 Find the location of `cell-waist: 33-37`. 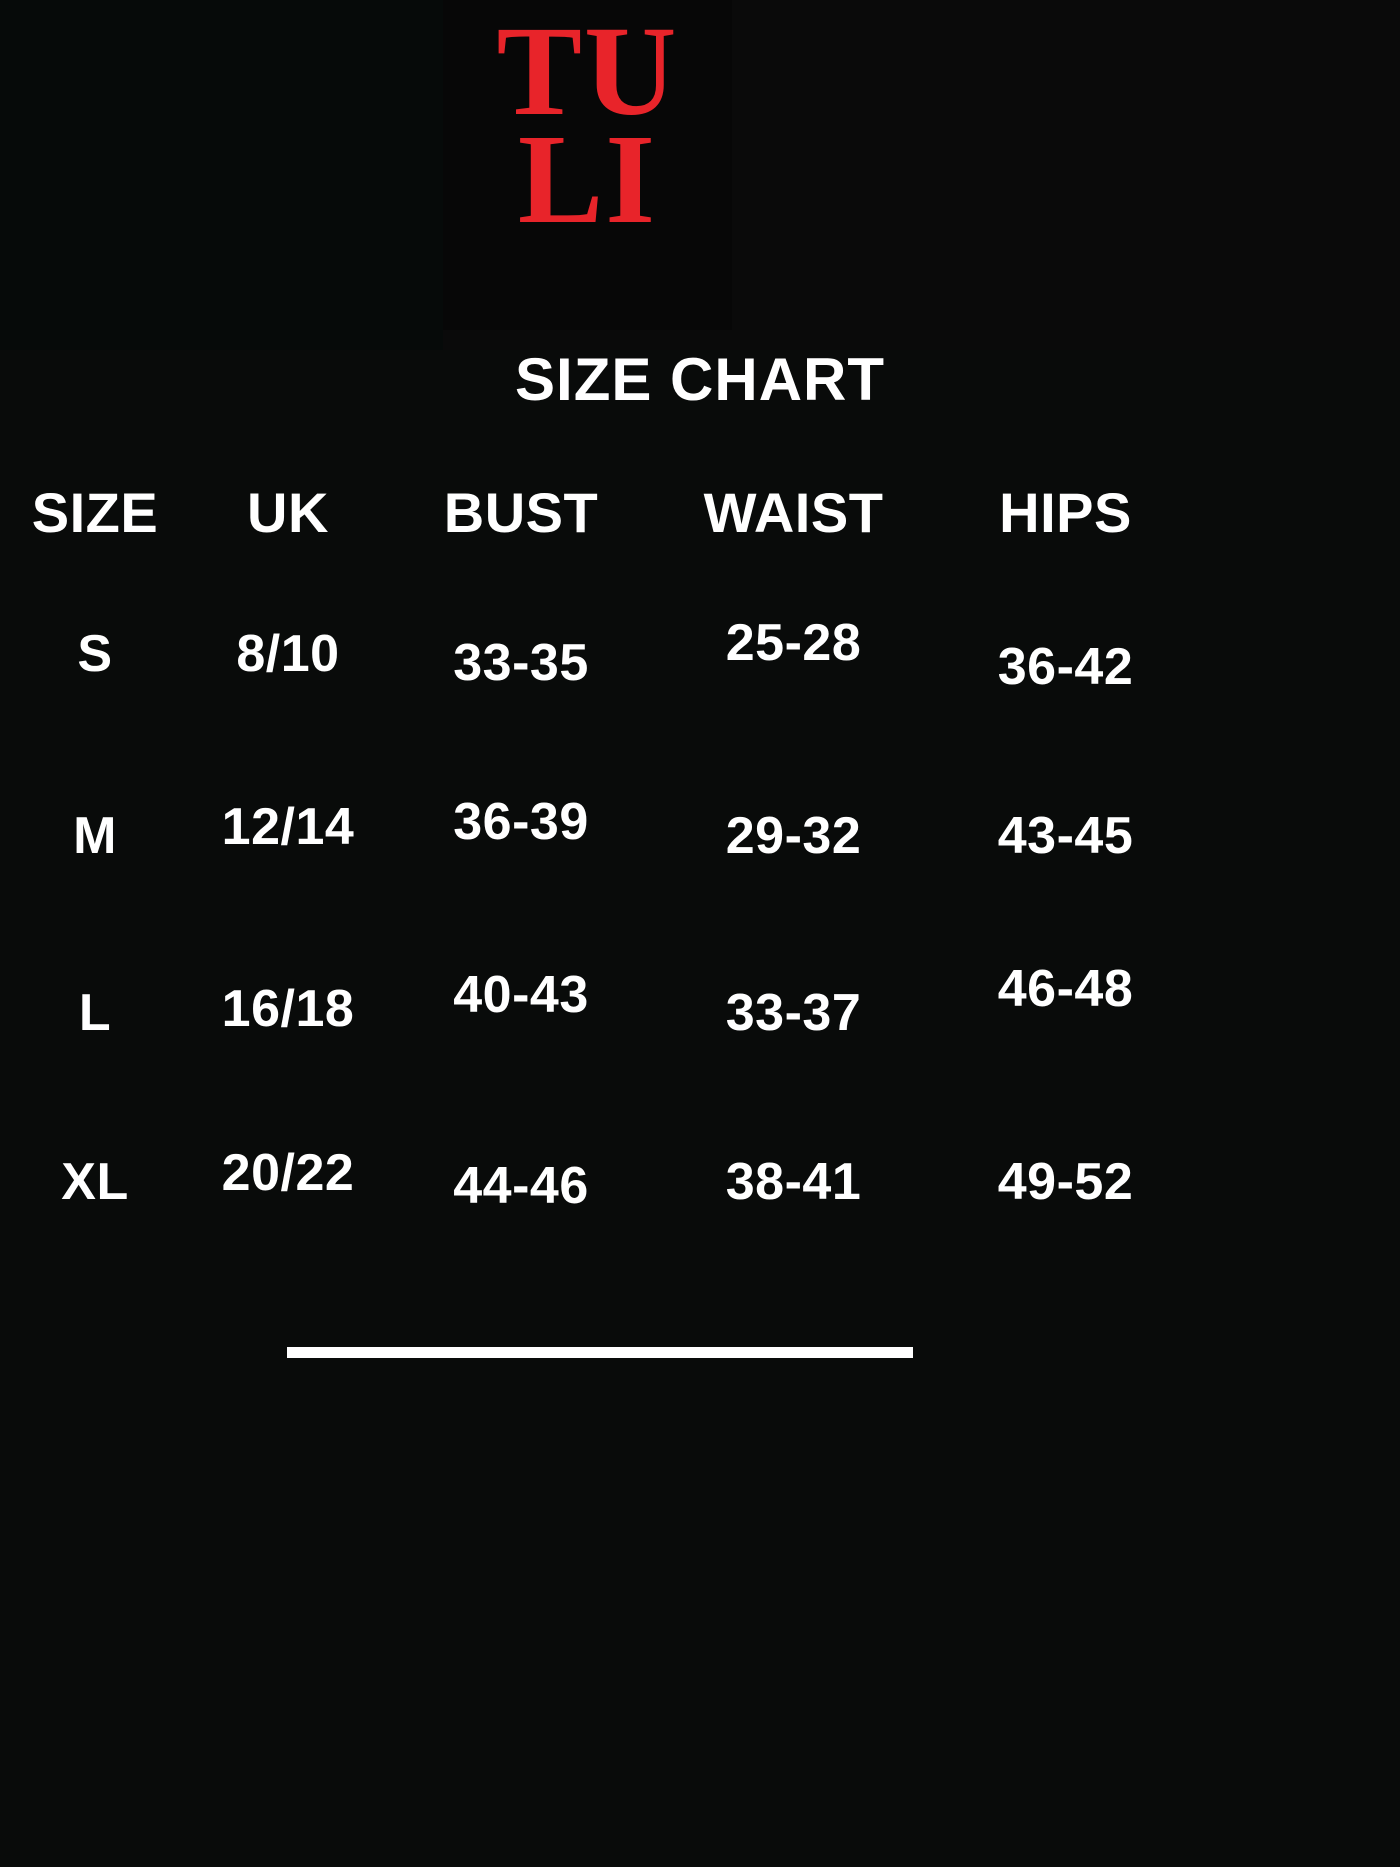

cell-waist: 33-37 is located at coordinates (793, 1012).